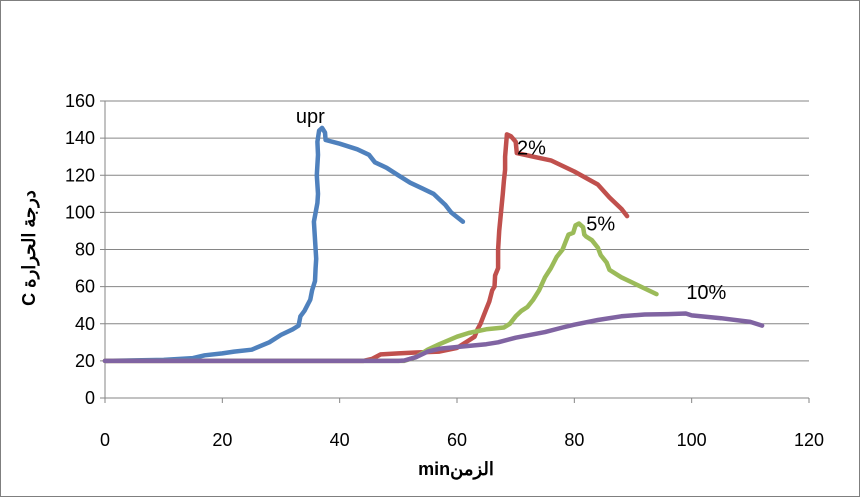 The height and width of the screenshot is (497, 860). Describe the element at coordinates (809, 440) in the screenshot. I see `x-tick-label-120: 120` at that location.